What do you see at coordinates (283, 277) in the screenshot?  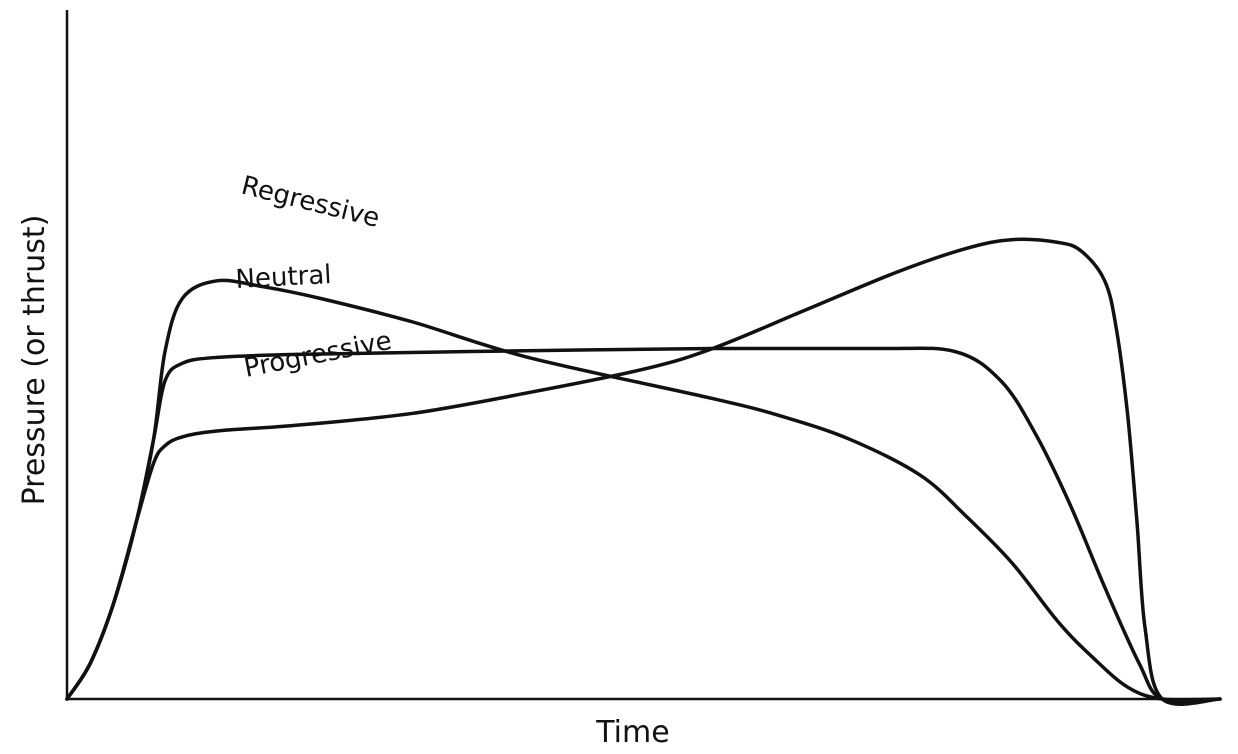 I see `neutral-label: Neutral` at bounding box center [283, 277].